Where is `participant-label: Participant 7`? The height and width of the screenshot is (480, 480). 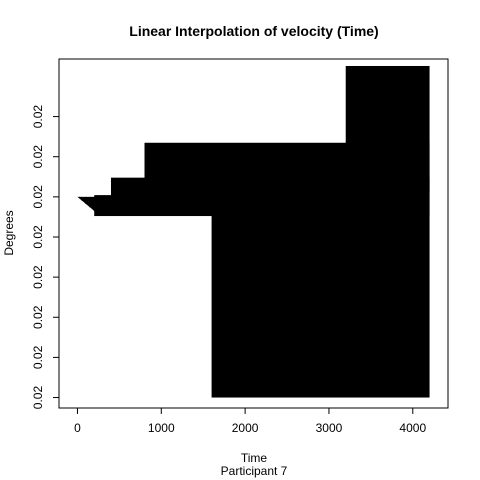 participant-label: Participant 7 is located at coordinates (254, 471).